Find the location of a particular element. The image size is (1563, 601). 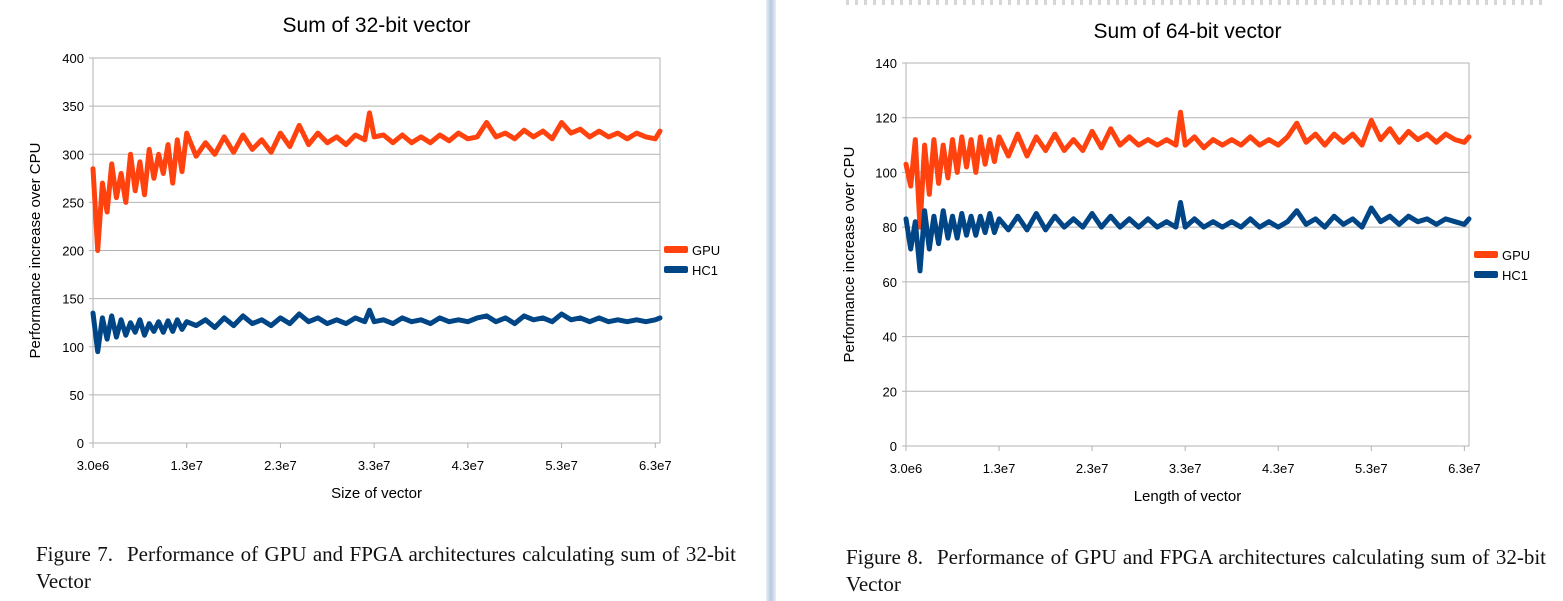

fig7-y-tick-label: 0 is located at coordinates (80, 443).